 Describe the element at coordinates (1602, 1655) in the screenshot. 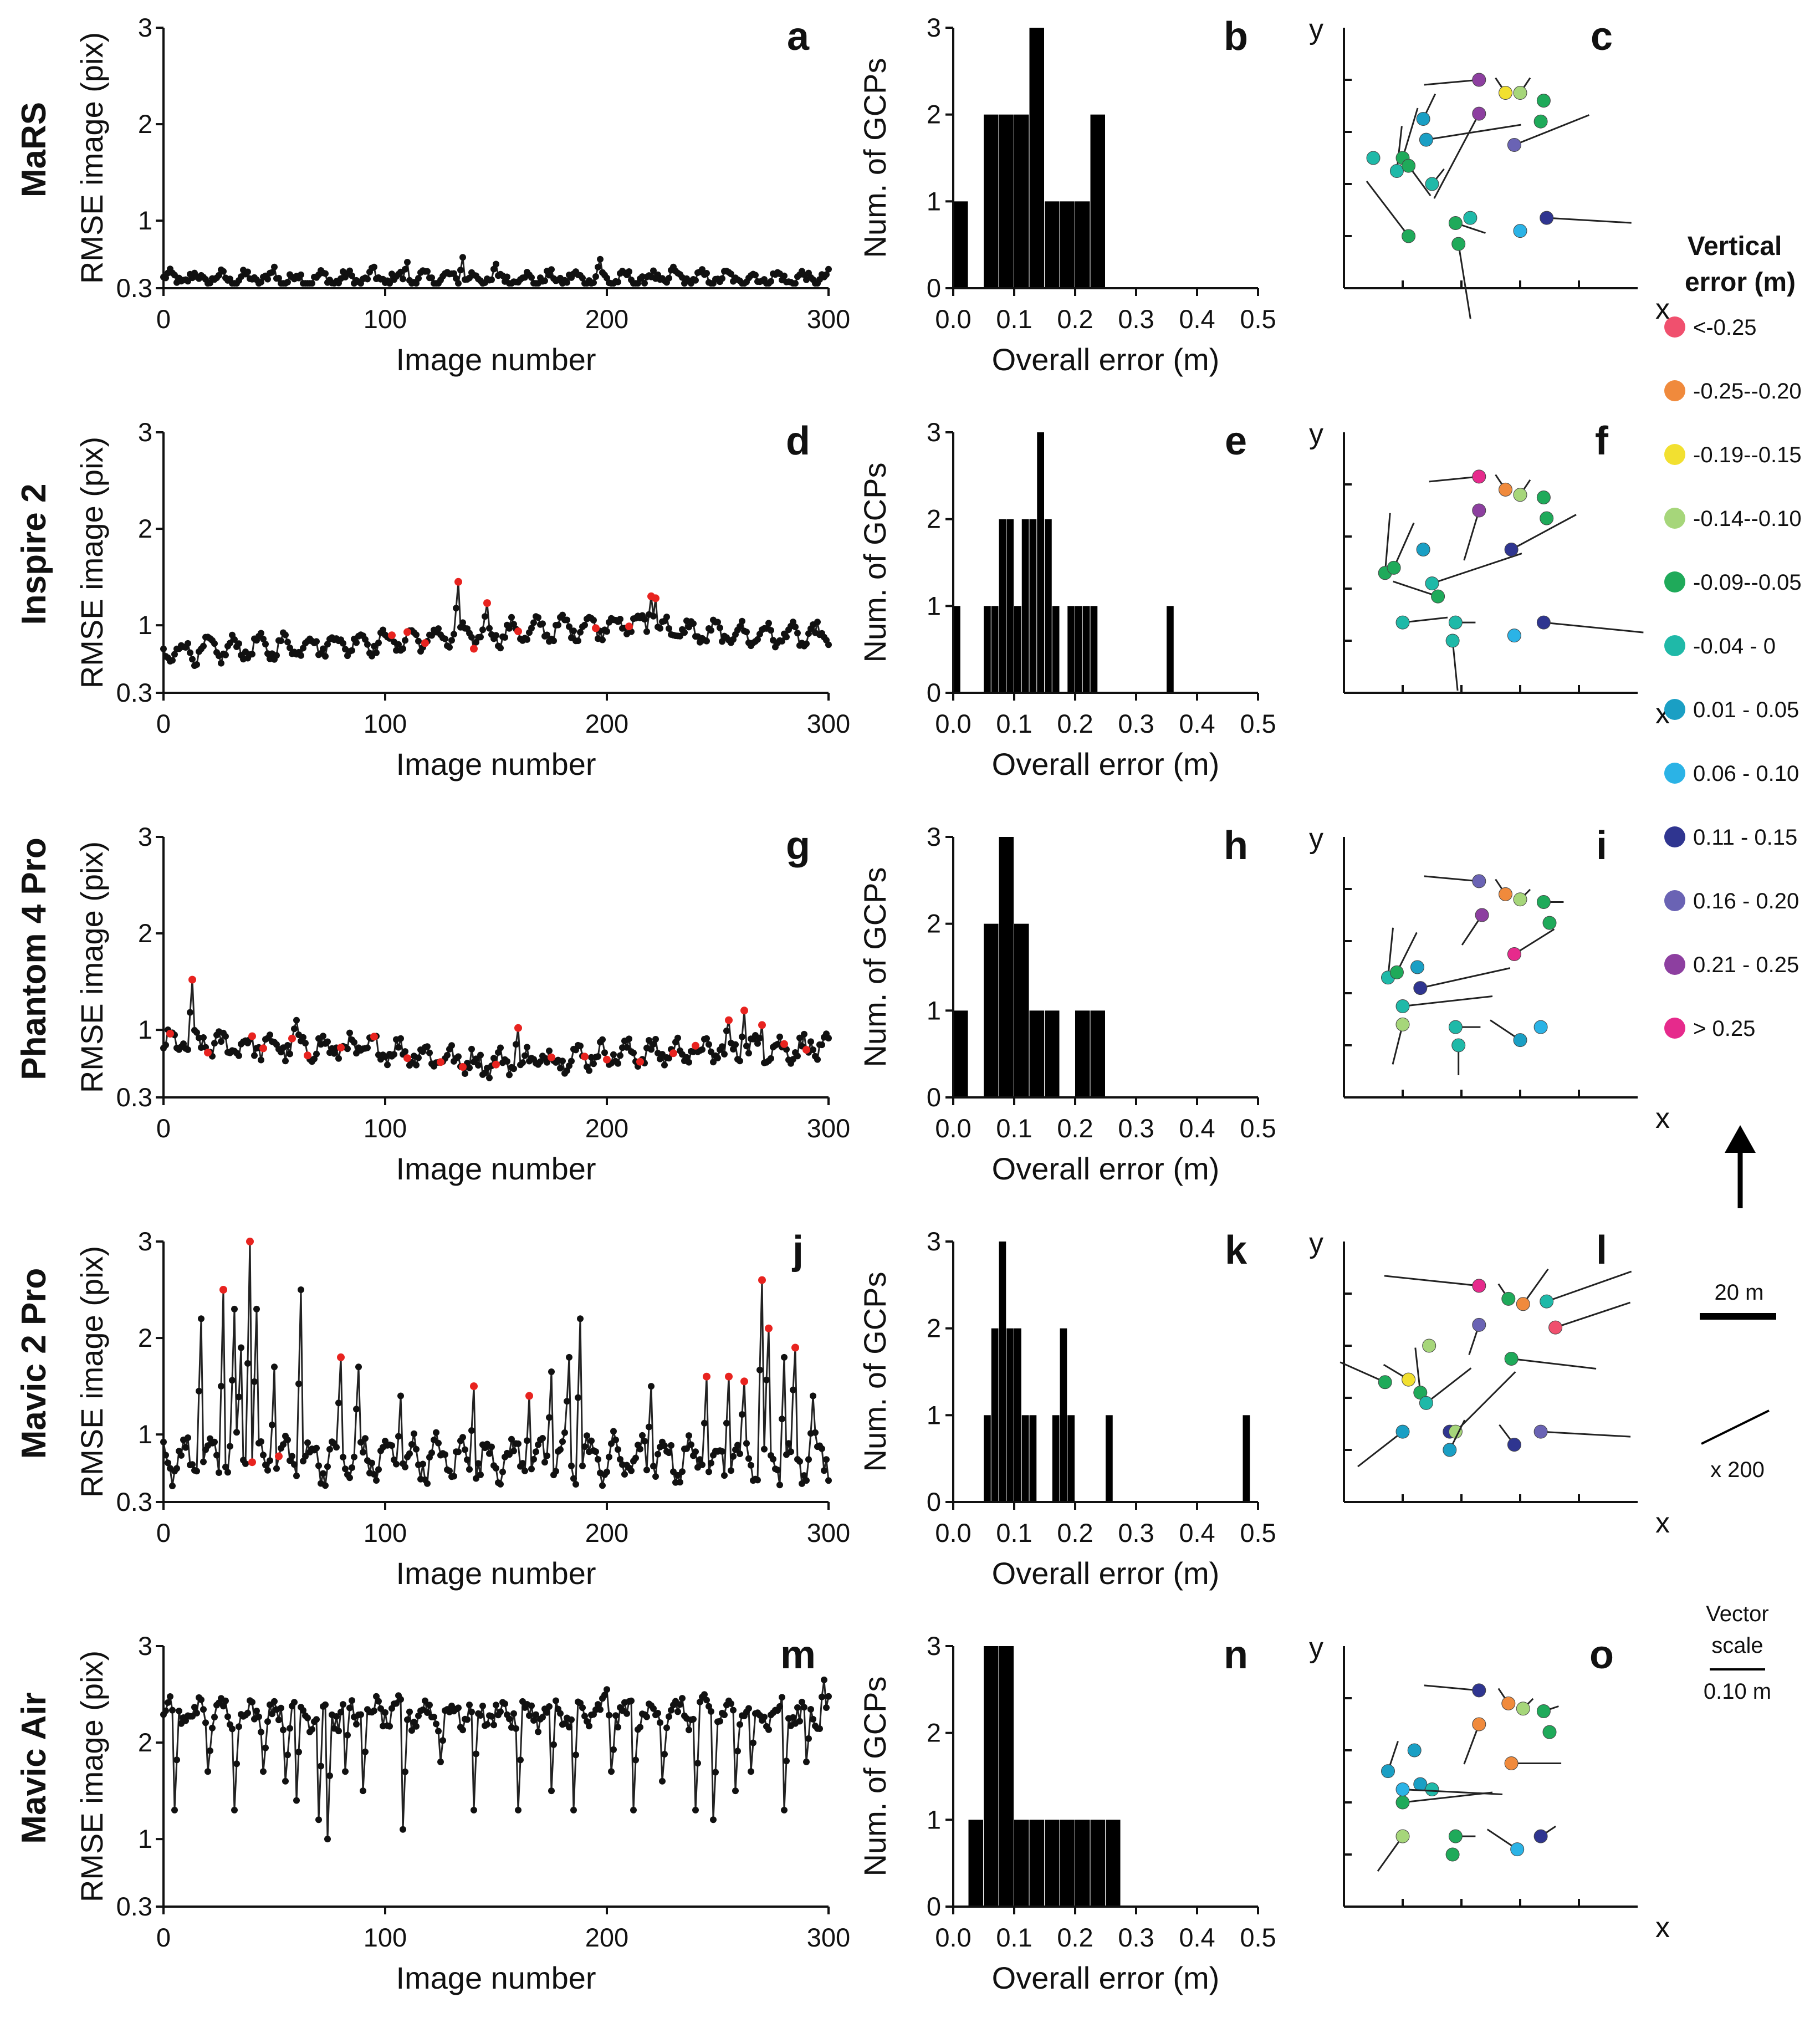

I see `panel-letter-o: o` at that location.